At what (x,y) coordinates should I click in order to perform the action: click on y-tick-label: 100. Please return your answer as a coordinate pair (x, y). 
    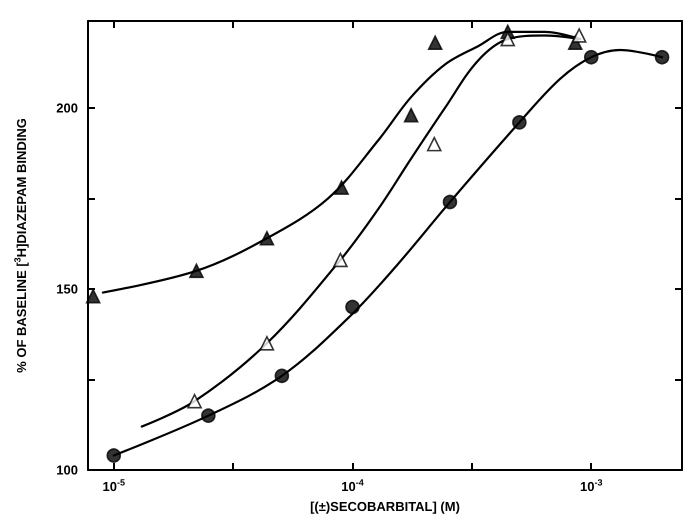
    Looking at the image, I should click on (67, 470).